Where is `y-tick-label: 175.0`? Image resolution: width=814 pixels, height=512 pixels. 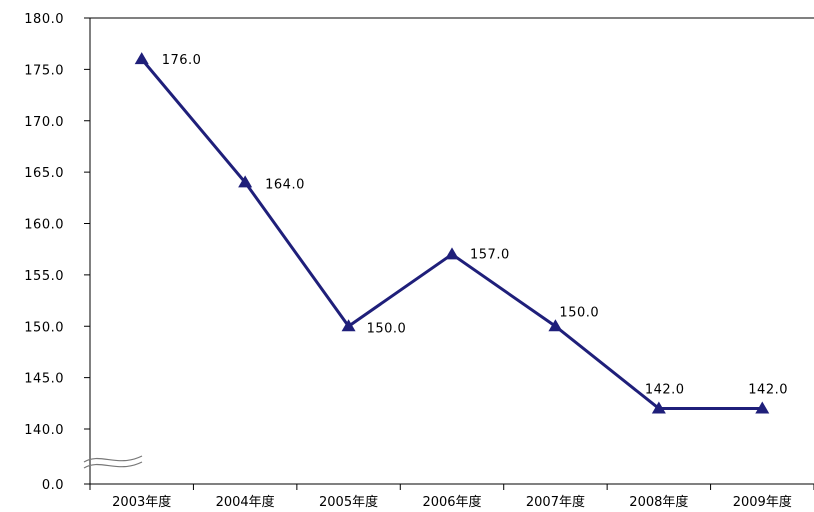 y-tick-label: 175.0 is located at coordinates (44, 70).